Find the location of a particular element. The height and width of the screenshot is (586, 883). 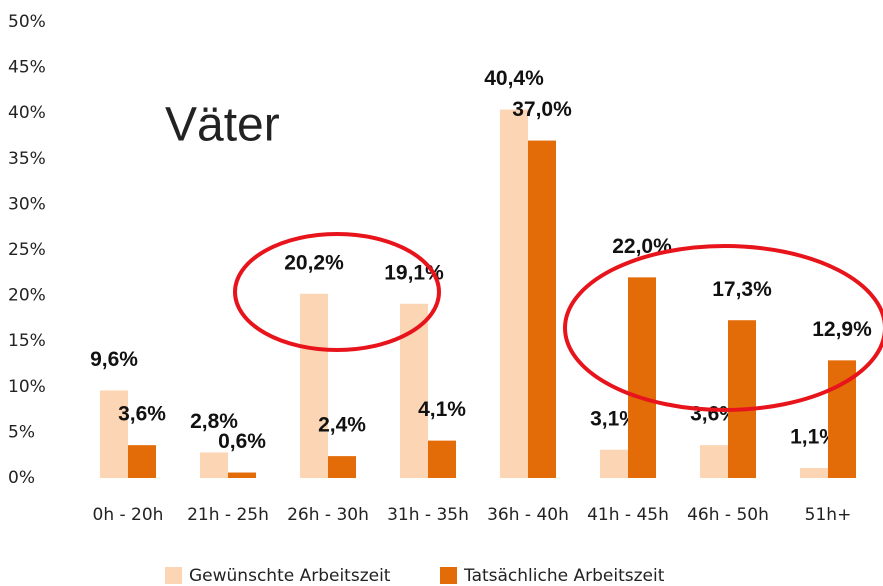

value-label: 37,0% is located at coordinates (542, 109).